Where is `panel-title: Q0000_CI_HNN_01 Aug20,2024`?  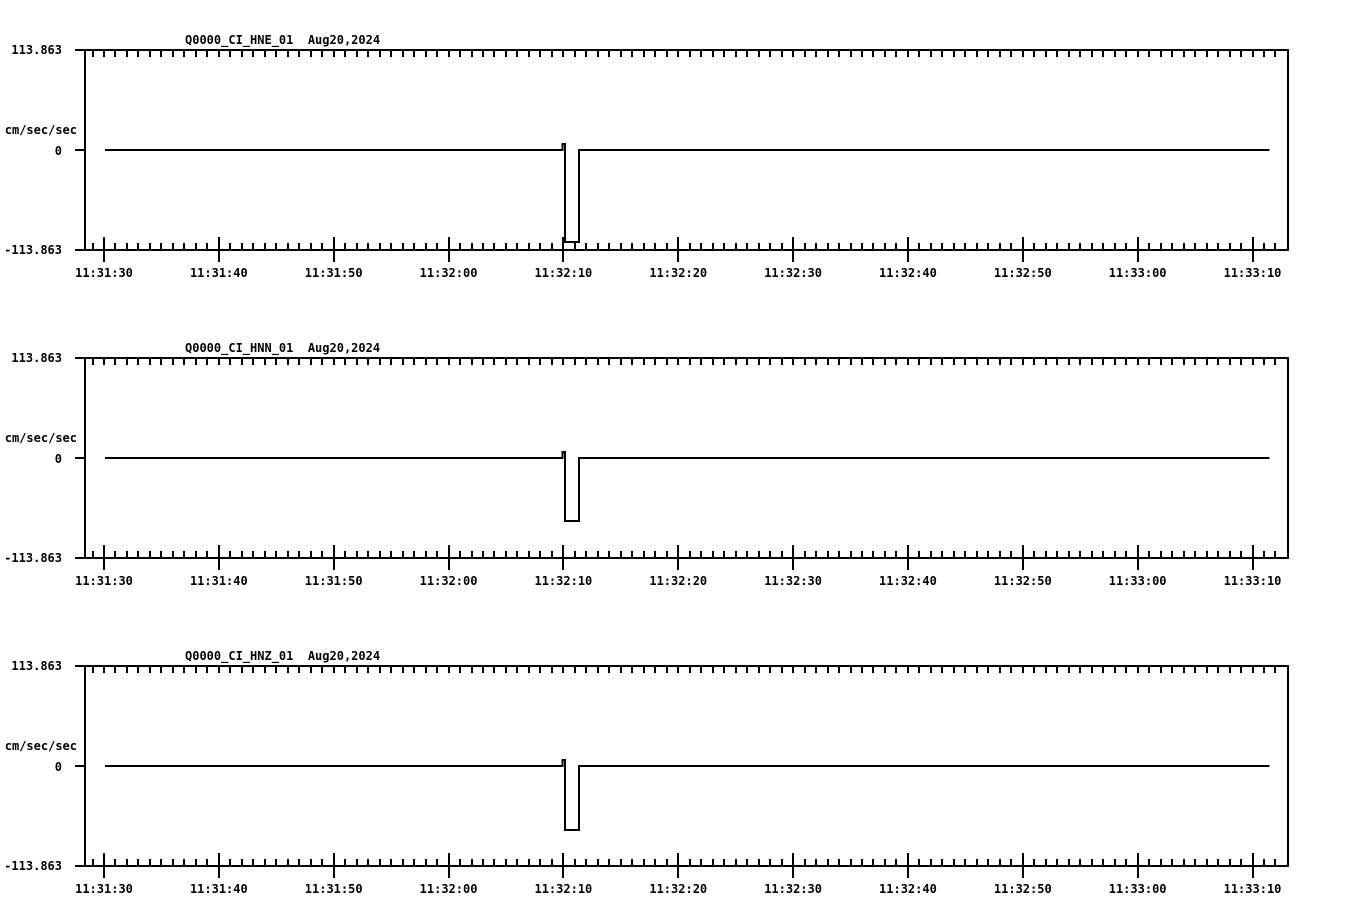
panel-title: Q0000_CI_HNN_01 Aug20,2024 is located at coordinates (283, 348).